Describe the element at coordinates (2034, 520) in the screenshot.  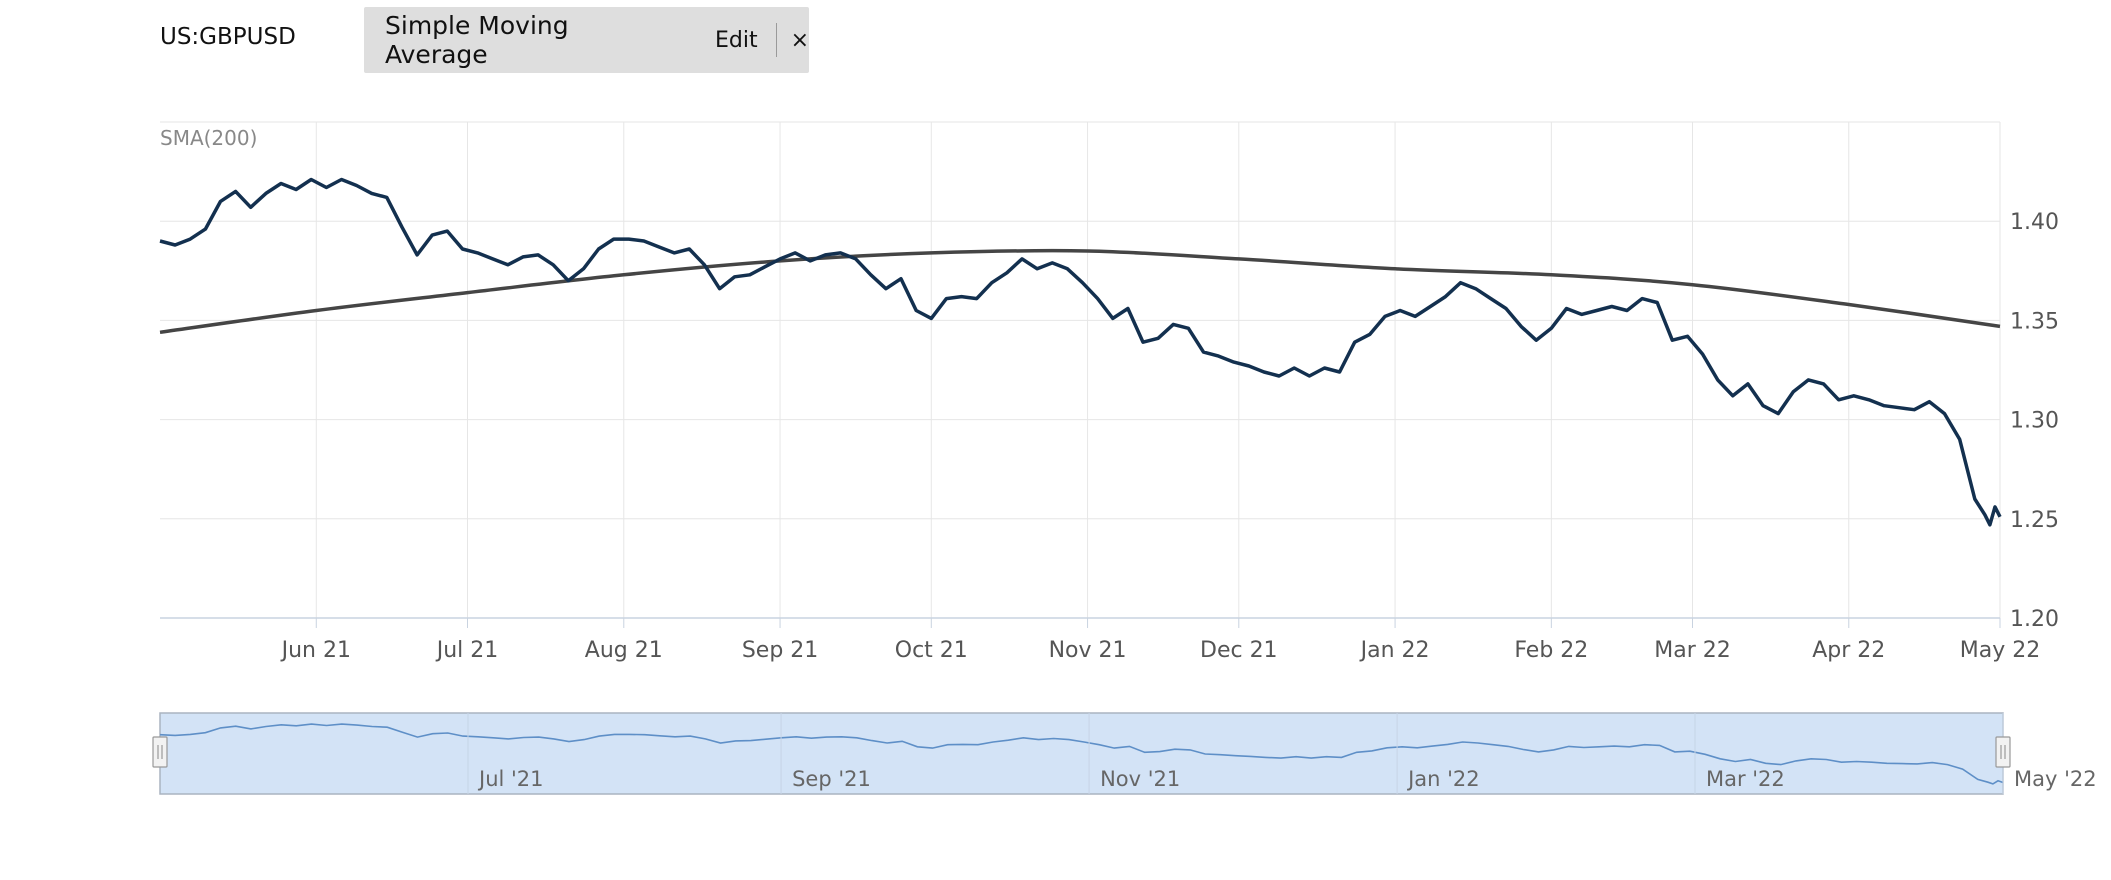
I see `y-tick-label: 1.25` at that location.